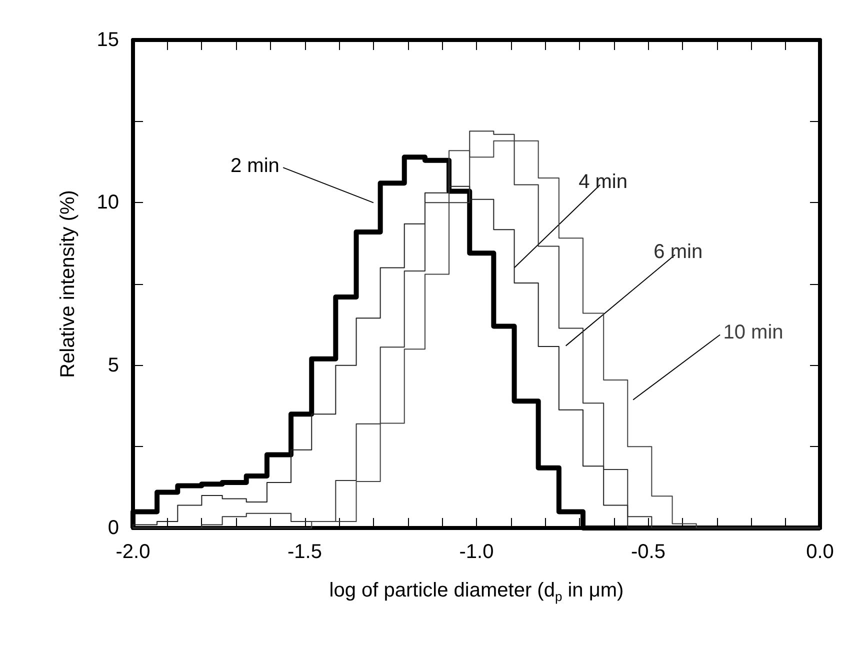 This screenshot has height=656, width=845. I want to click on x-tick-label: -1.0, so click(476, 552).